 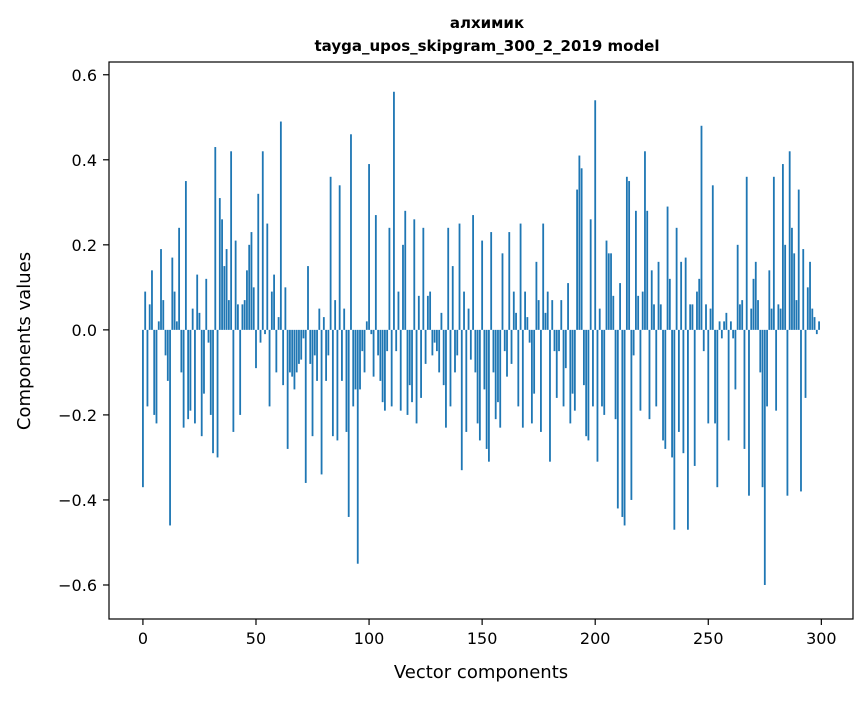 I want to click on x-tick-label-300: 300, so click(x=821, y=638).